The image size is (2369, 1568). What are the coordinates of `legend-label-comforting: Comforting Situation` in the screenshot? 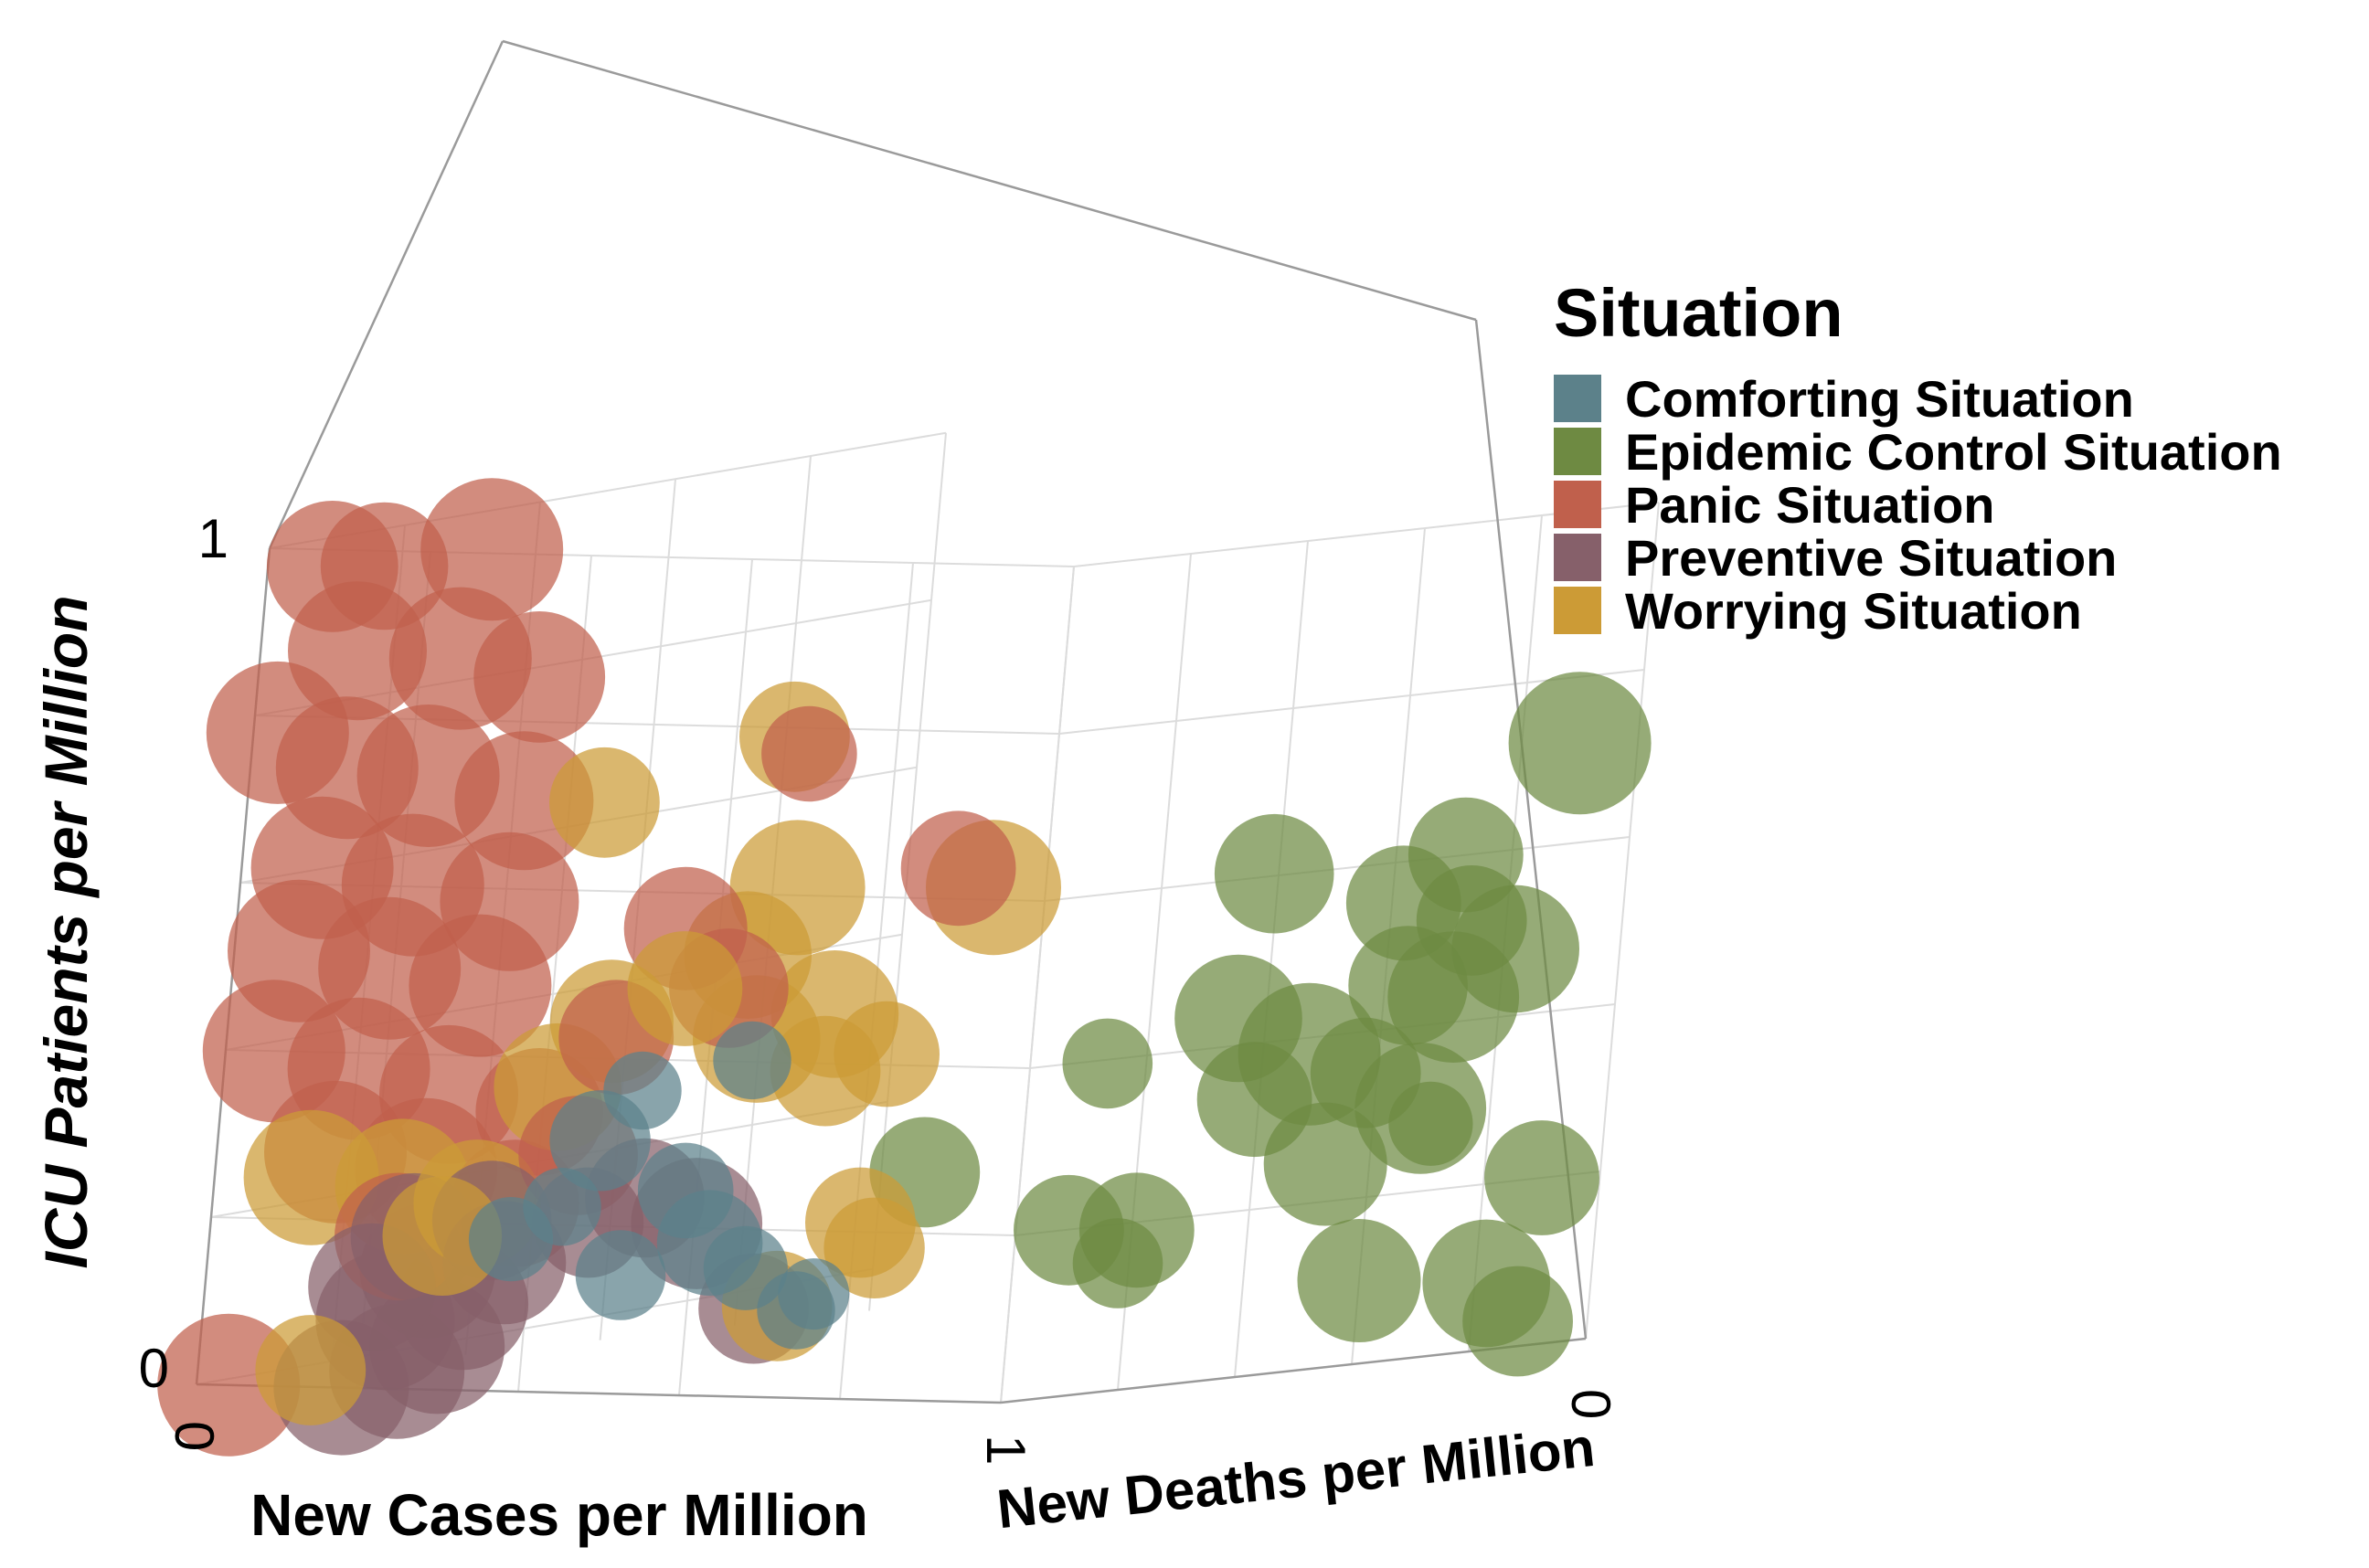 It's located at (1880, 399).